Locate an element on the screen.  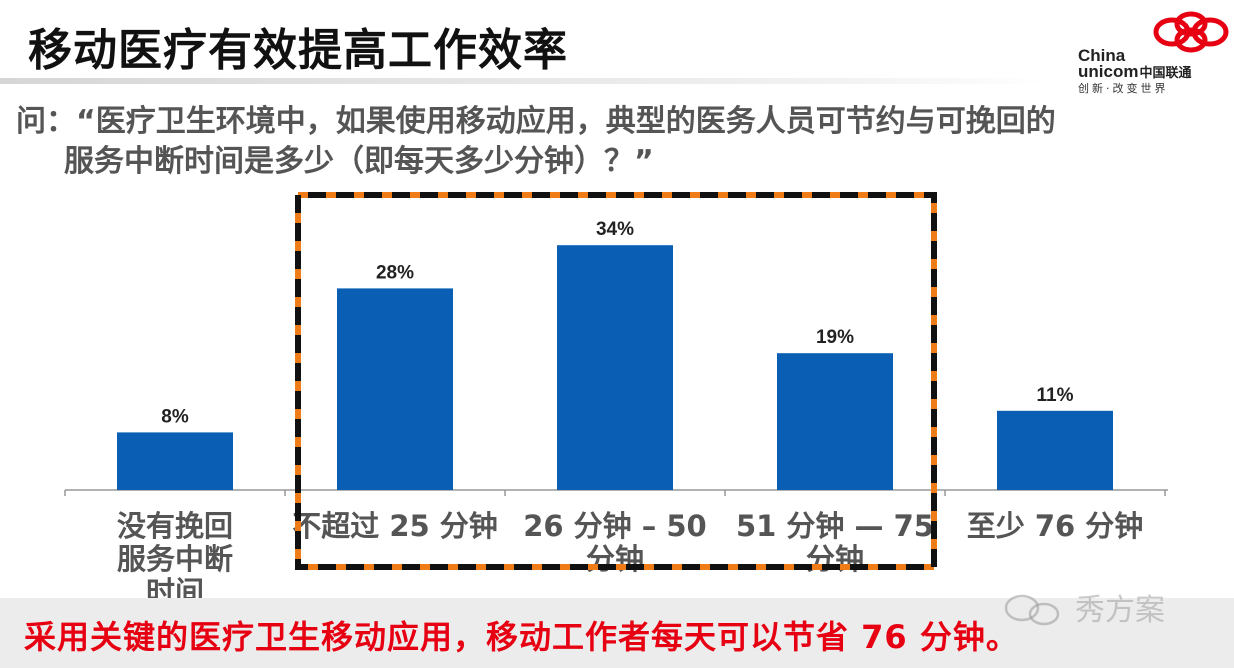
conclusion-text: 采用关键的医疗卫生移动应用，移动工作者每天可以节省 76 分钟。 is located at coordinates (521, 637).